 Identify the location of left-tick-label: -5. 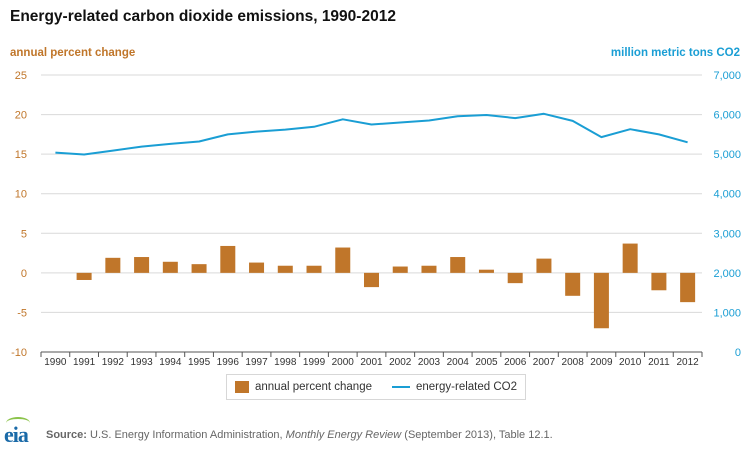
(22, 313).